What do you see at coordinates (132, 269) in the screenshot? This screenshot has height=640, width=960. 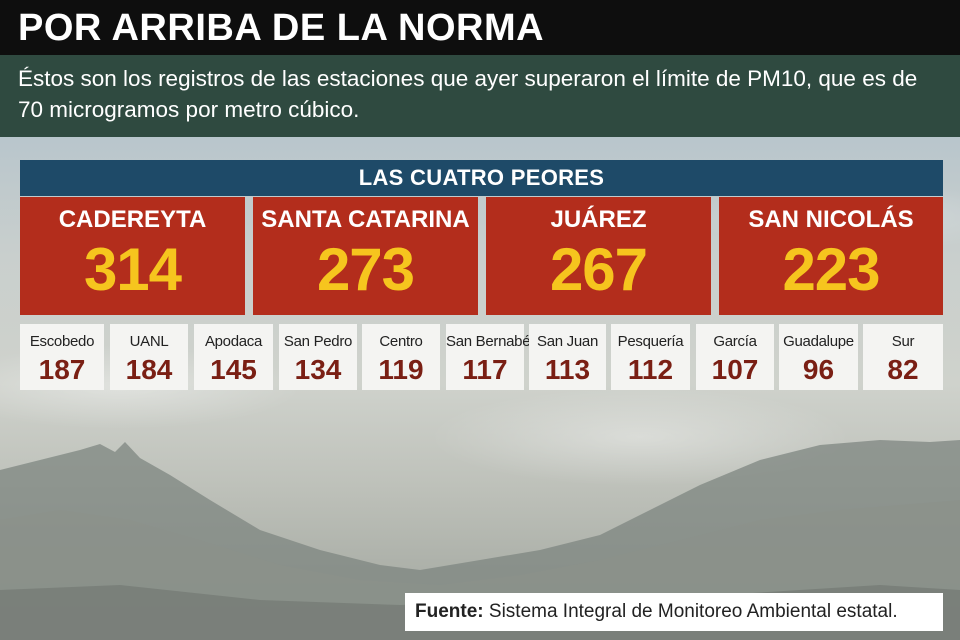 I see `top4-value: 314` at bounding box center [132, 269].